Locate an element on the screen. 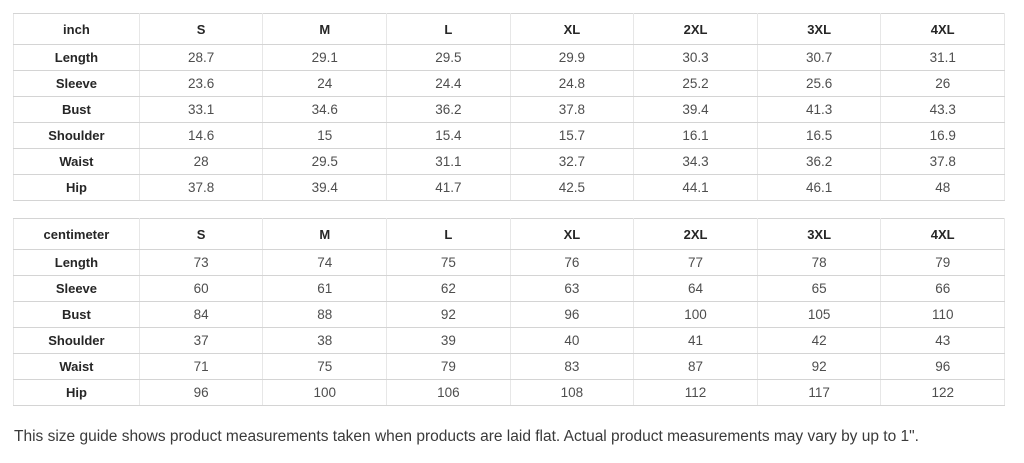  measurement-value: 41.7 is located at coordinates (448, 187).